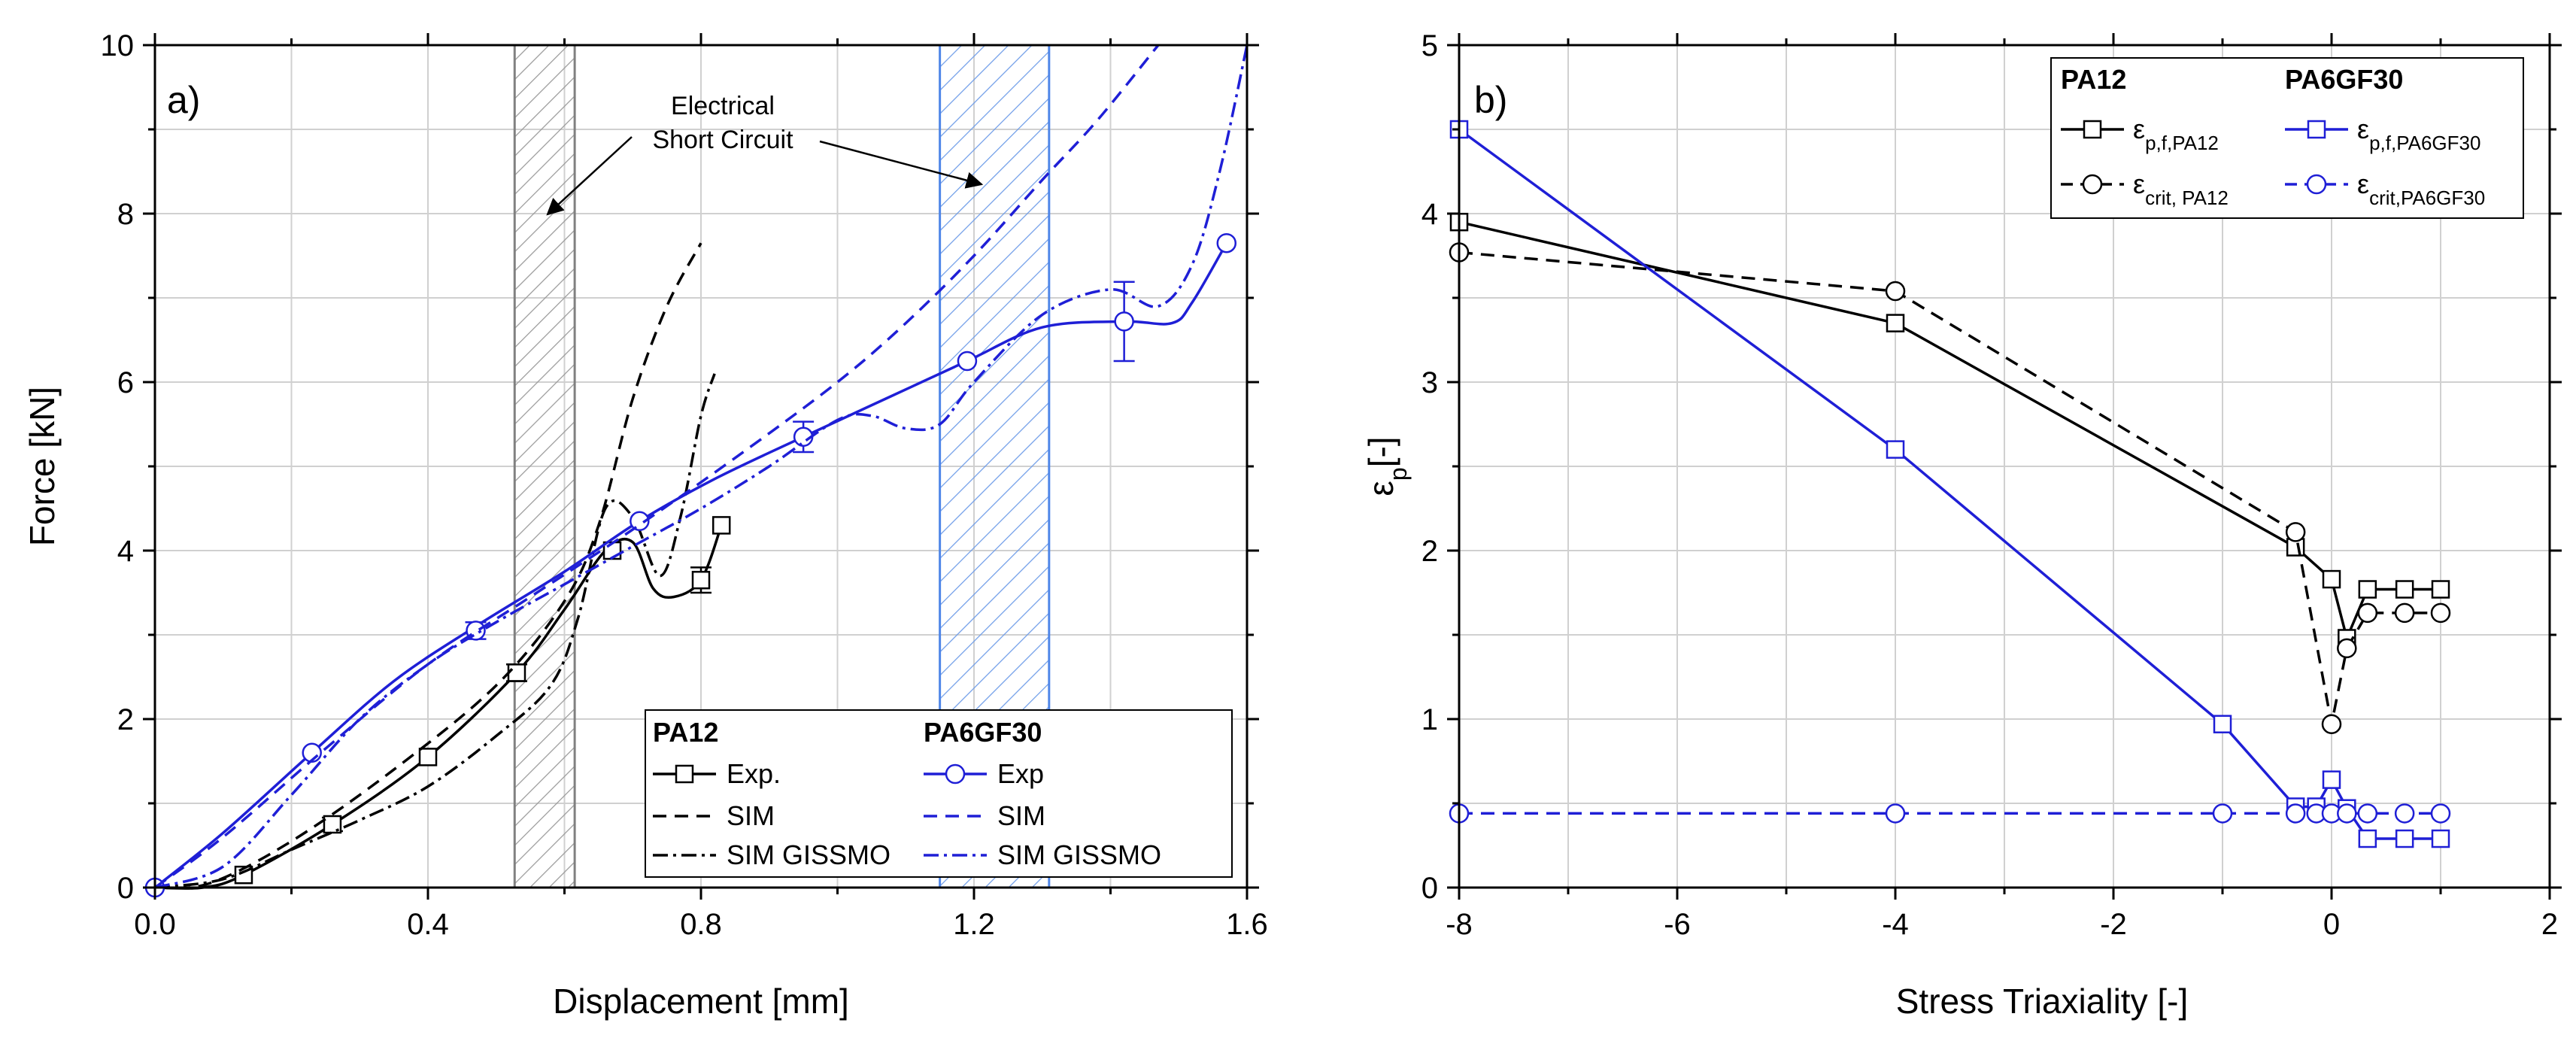 This screenshot has height=1041, width=2576. Describe the element at coordinates (428, 924) in the screenshot. I see `chart-a-xtick-label: 0.4` at that location.